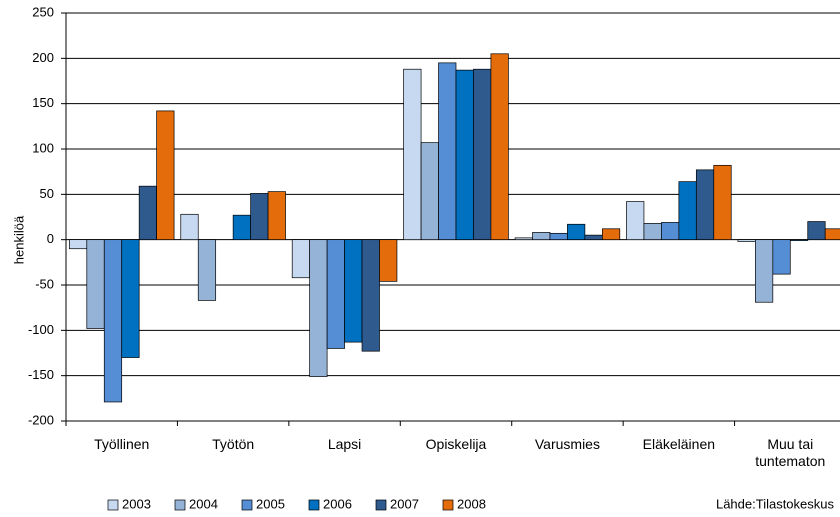 The width and height of the screenshot is (840, 517). What do you see at coordinates (471, 503) in the screenshot?
I see `legend-label: 2008` at bounding box center [471, 503].